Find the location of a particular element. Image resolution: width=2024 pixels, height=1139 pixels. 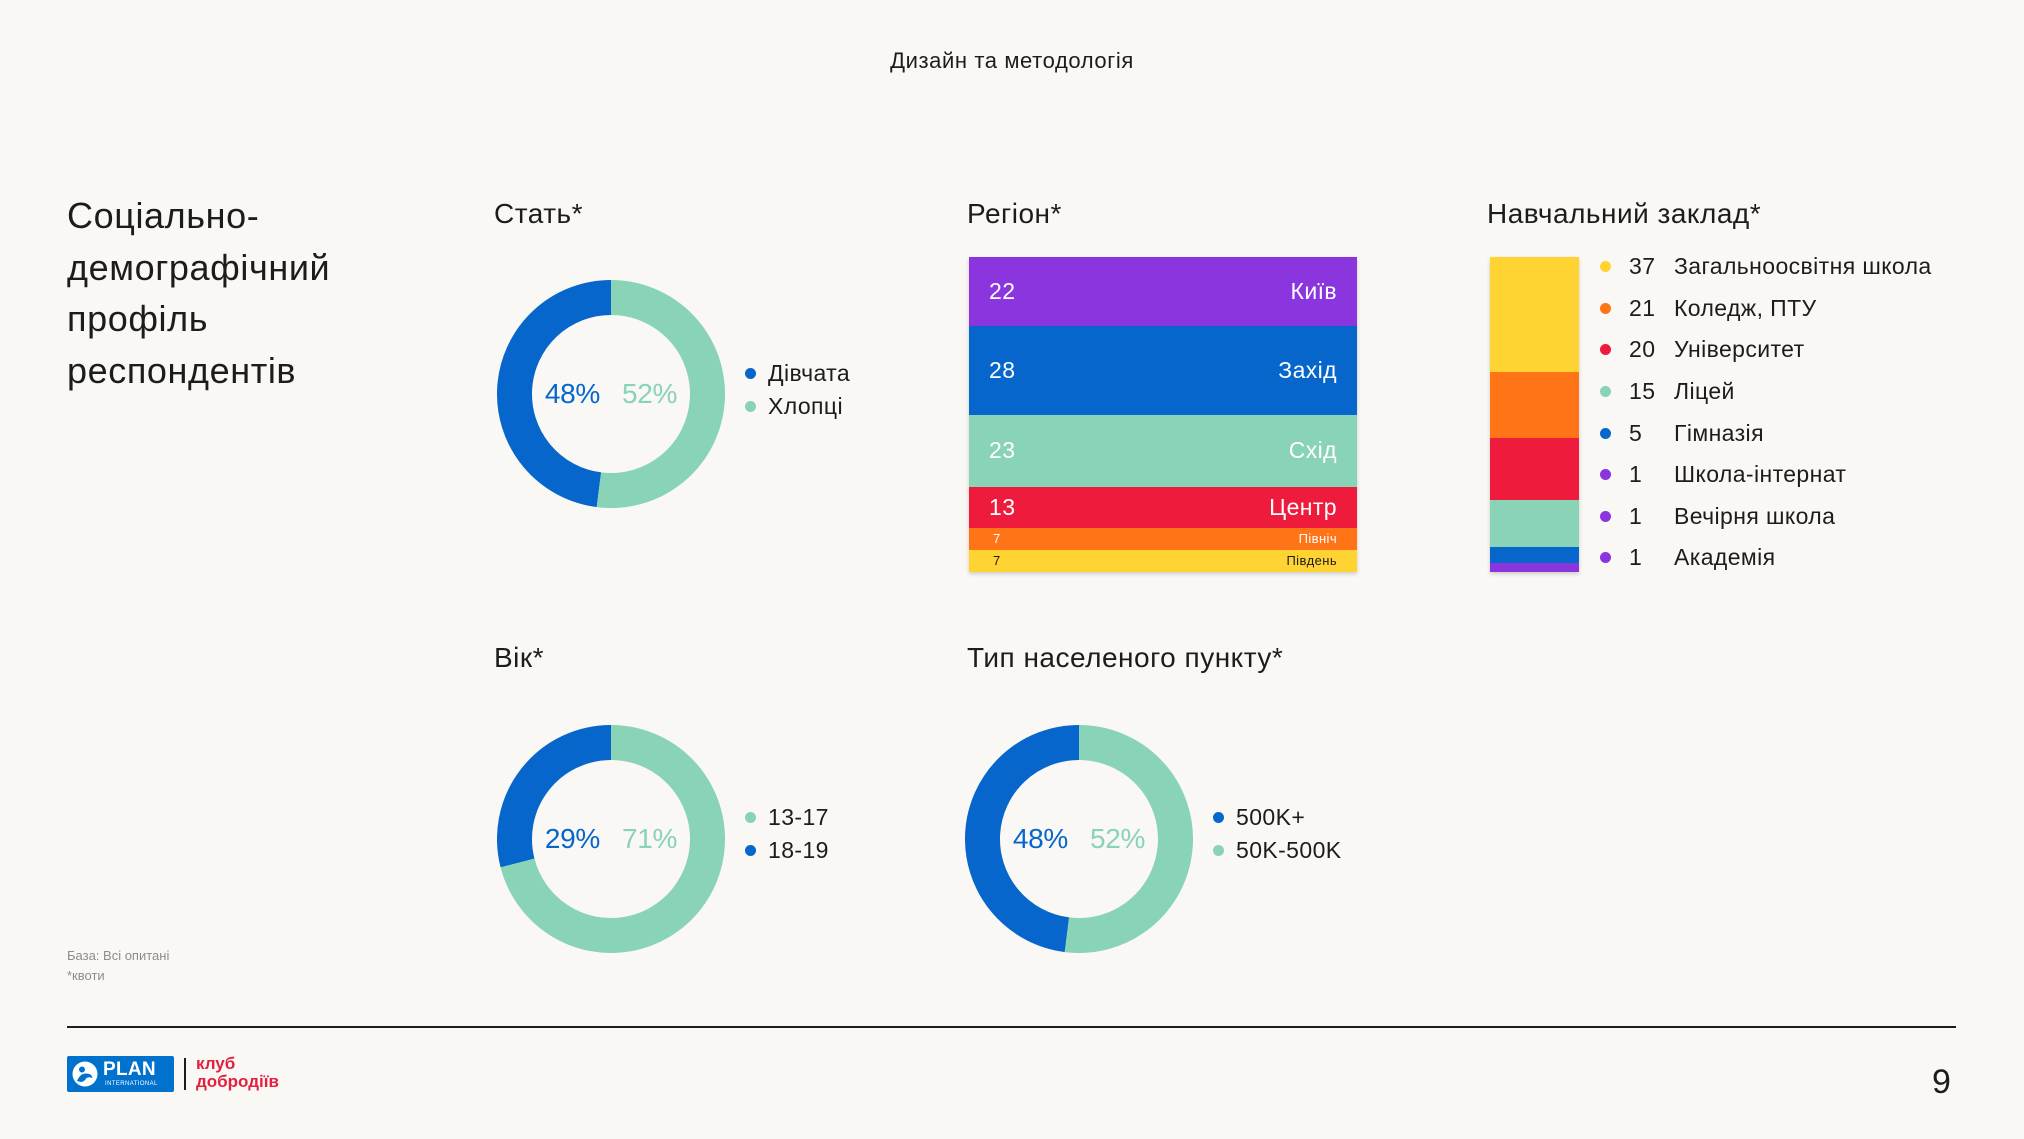

school-legend-value: 15 is located at coordinates (1642, 391).